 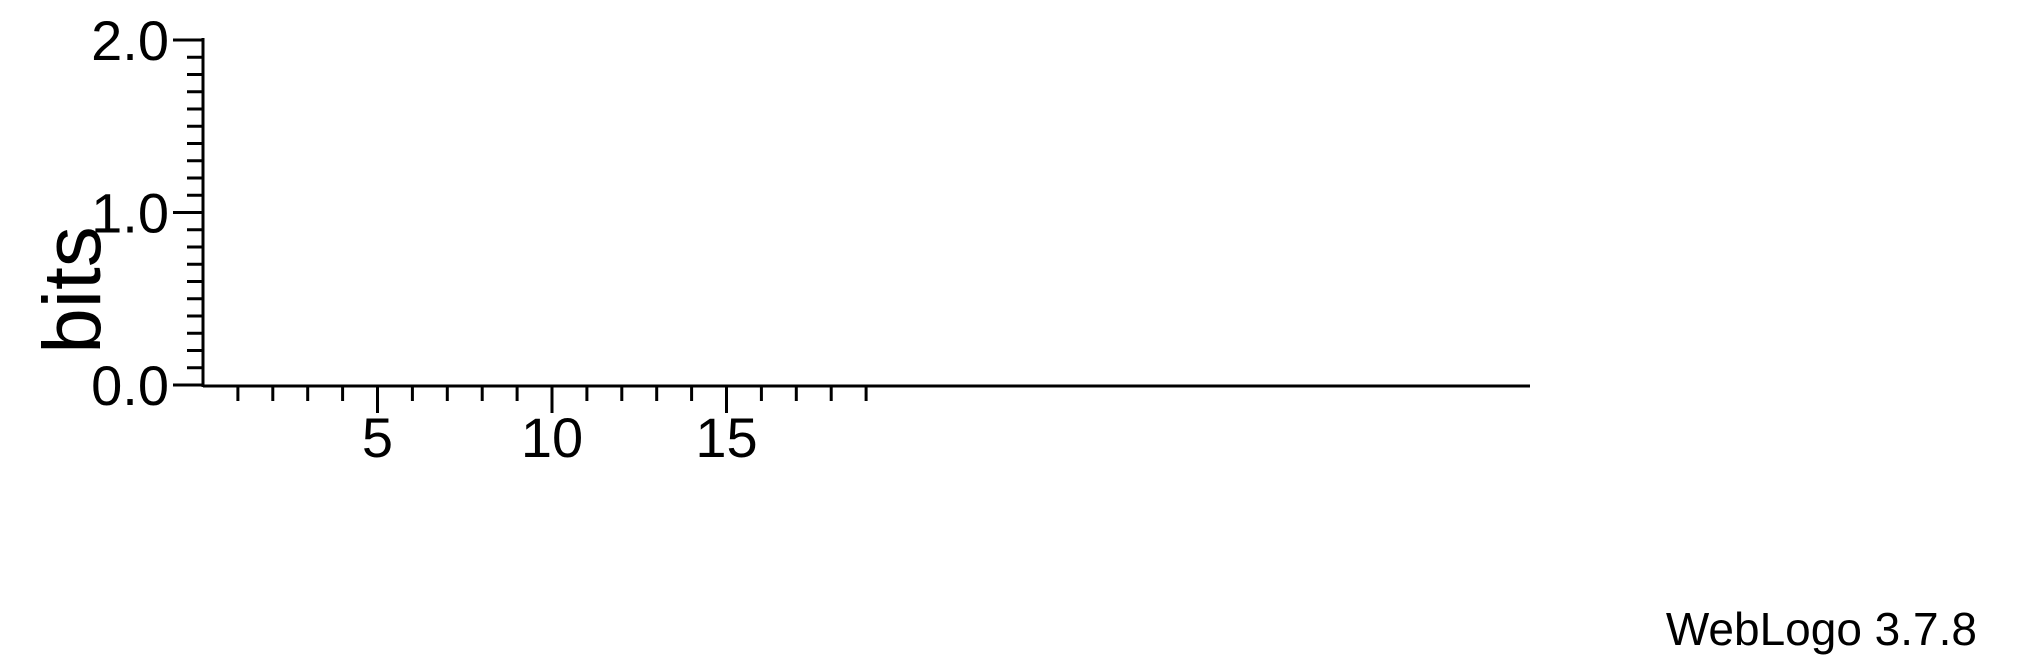 What do you see at coordinates (866, 426) in the screenshot?
I see `x-axis: 5 10 15` at bounding box center [866, 426].